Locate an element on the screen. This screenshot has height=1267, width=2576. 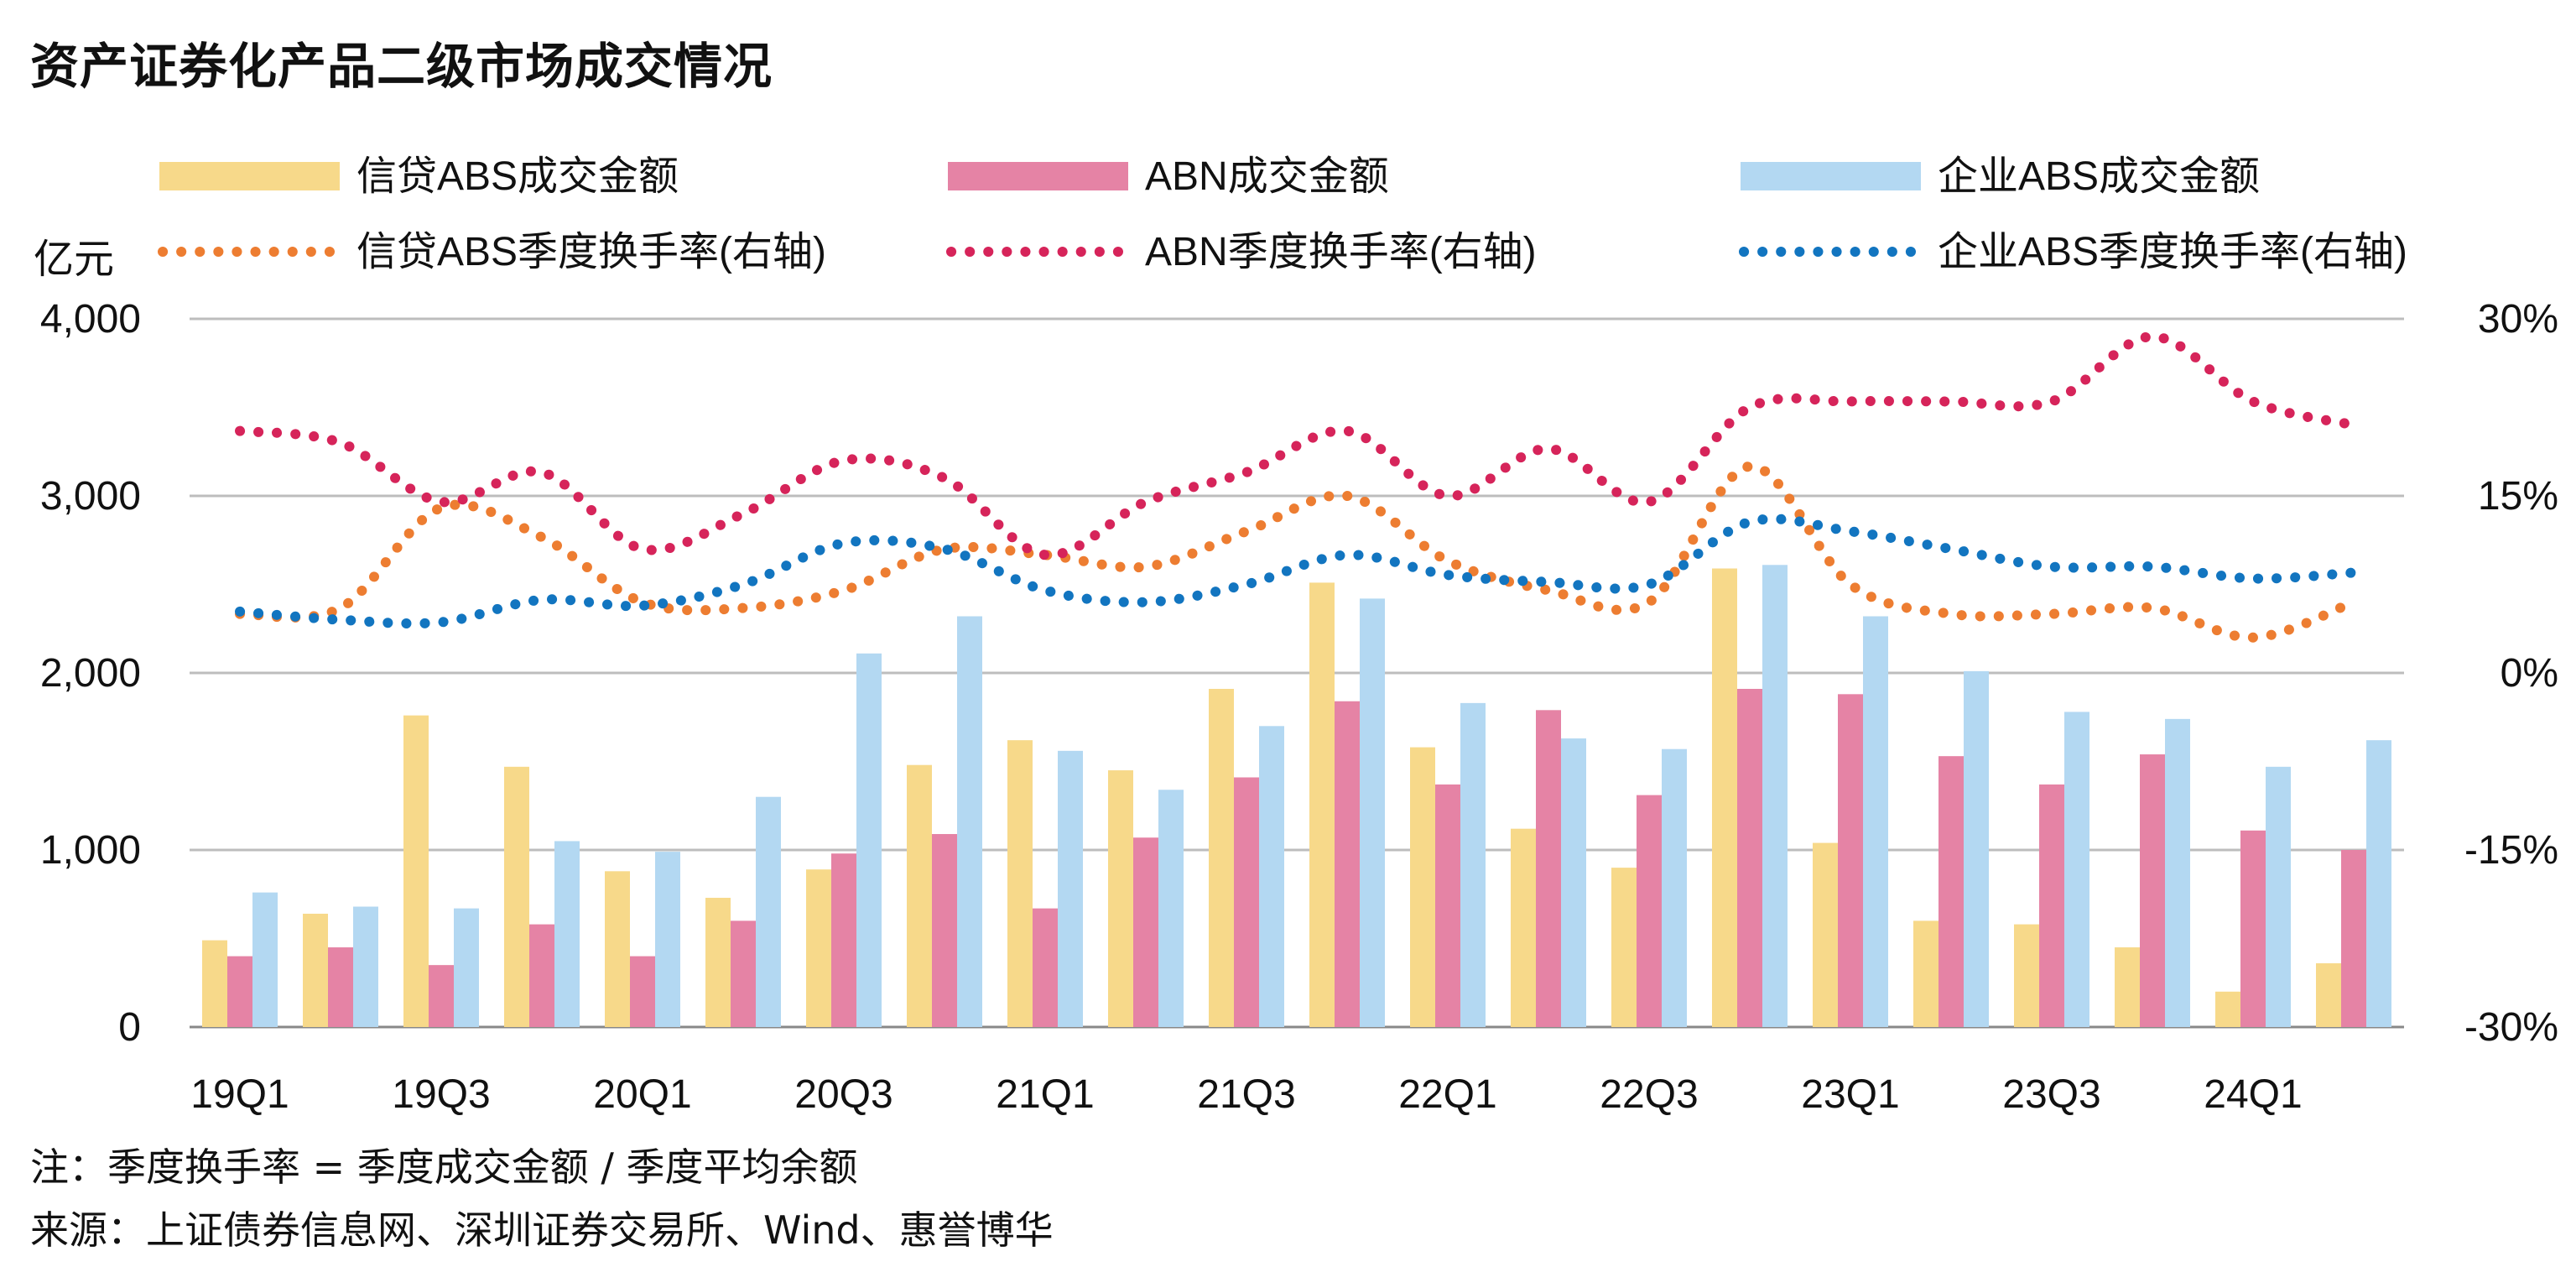
legend-label: 信贷ABS成交金额 is located at coordinates (517, 176).